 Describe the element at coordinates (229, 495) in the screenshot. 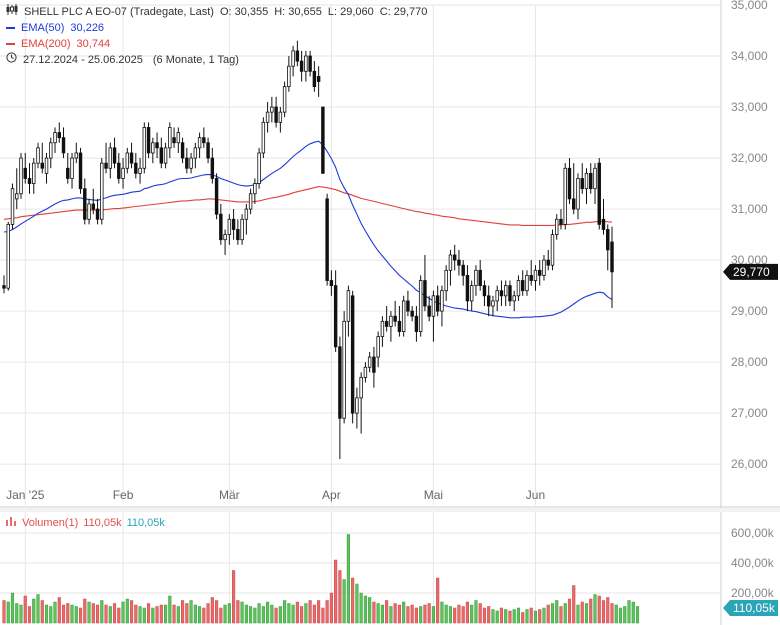

I see `x-tick-label: Mär` at that location.